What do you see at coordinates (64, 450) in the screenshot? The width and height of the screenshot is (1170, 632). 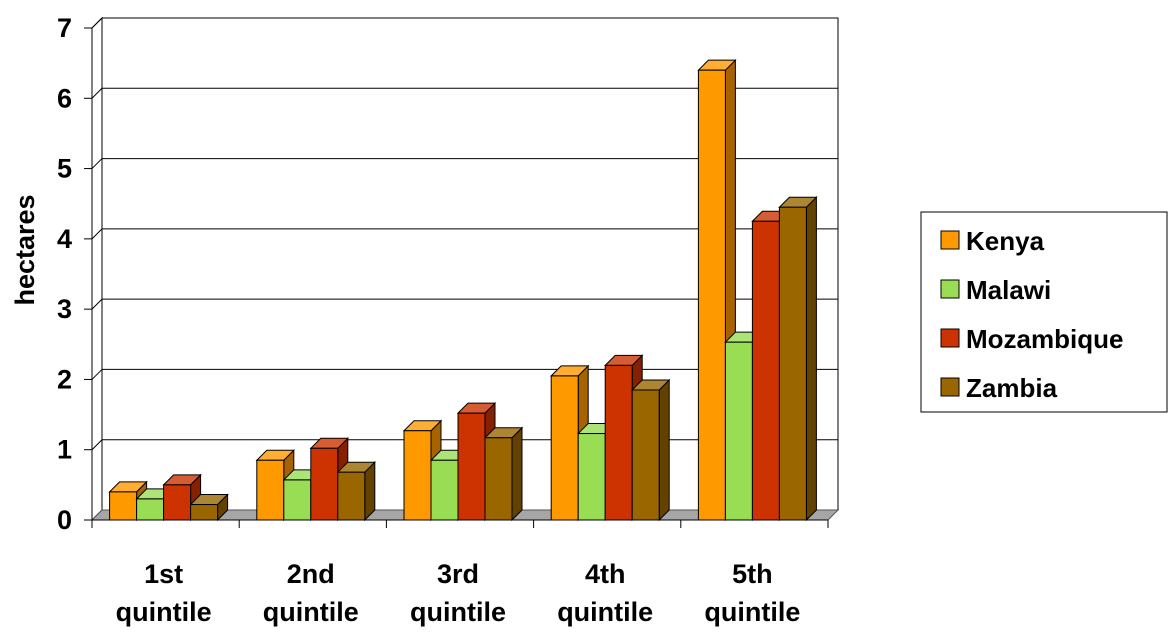 I see `y-tick-label: 1` at bounding box center [64, 450].